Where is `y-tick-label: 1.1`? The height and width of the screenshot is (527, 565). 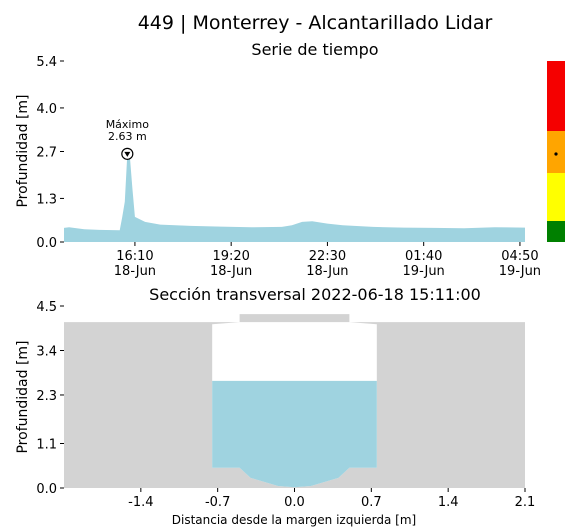
y-tick-label: 1.1 is located at coordinates (46, 445).